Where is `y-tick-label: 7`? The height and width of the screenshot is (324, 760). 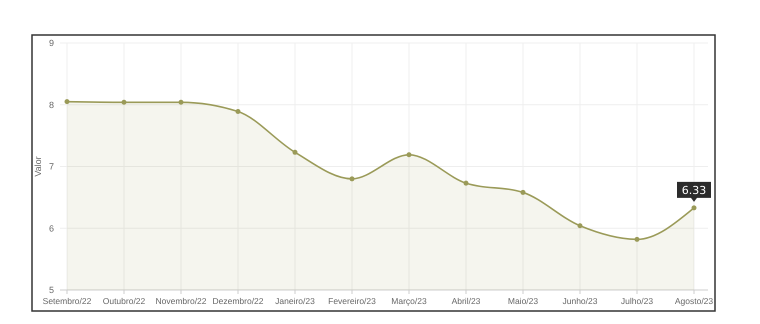
y-tick-label: 7 is located at coordinates (51, 167).